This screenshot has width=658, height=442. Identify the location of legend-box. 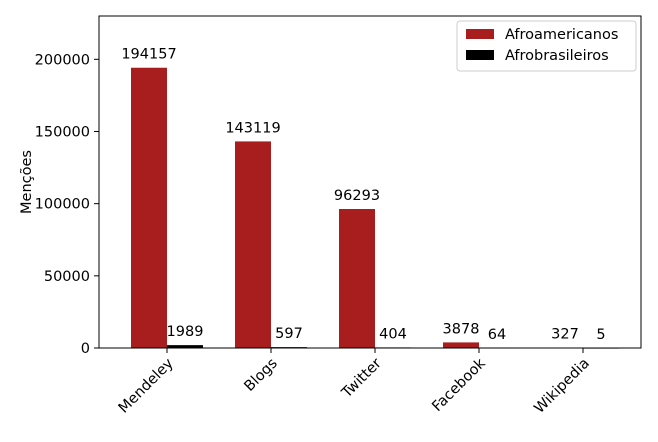
(546, 46).